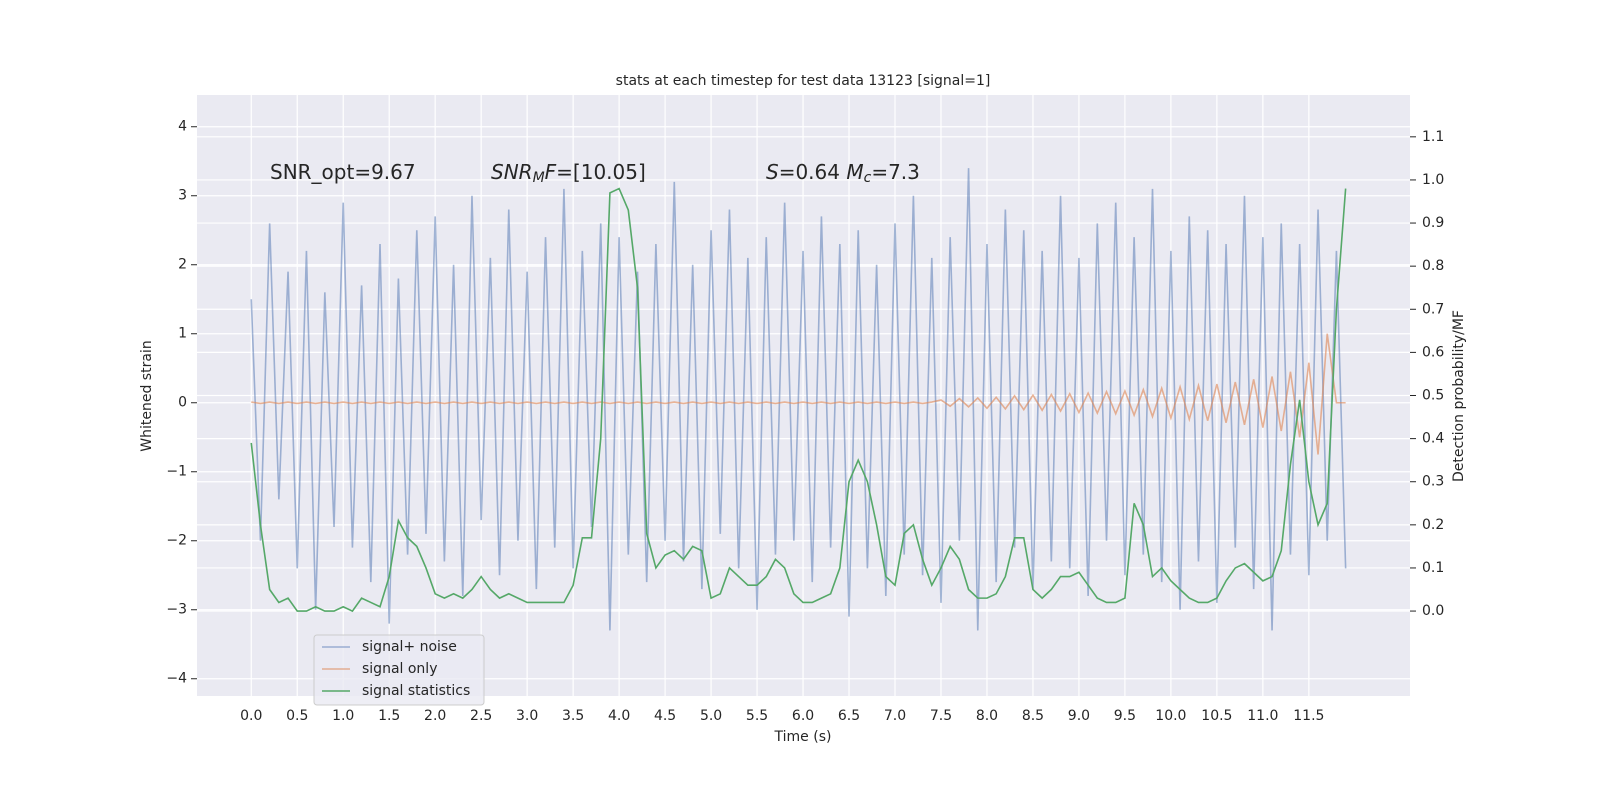 This screenshot has width=1600, height=804. What do you see at coordinates (409, 647) in the screenshot?
I see `legend-label: signal+ noise` at bounding box center [409, 647].